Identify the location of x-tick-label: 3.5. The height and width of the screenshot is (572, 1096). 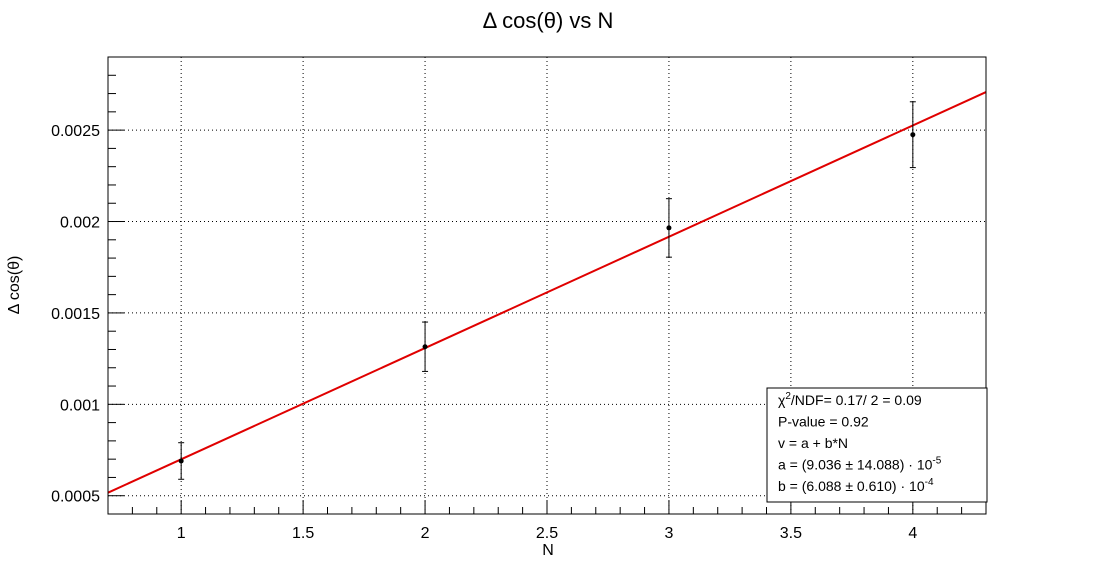
(791, 533).